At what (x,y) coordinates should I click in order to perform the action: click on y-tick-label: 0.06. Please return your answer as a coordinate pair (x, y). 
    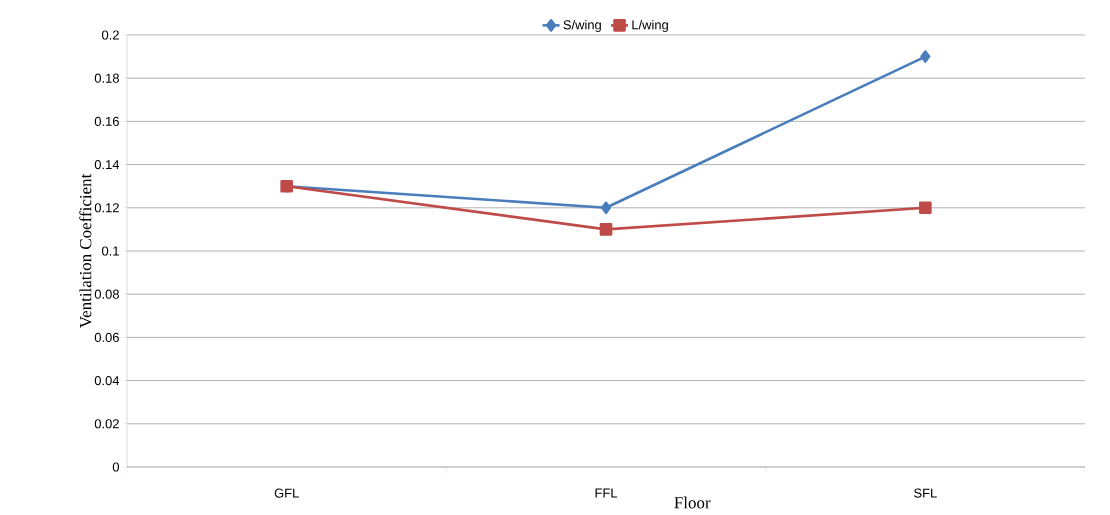
    Looking at the image, I should click on (106, 337).